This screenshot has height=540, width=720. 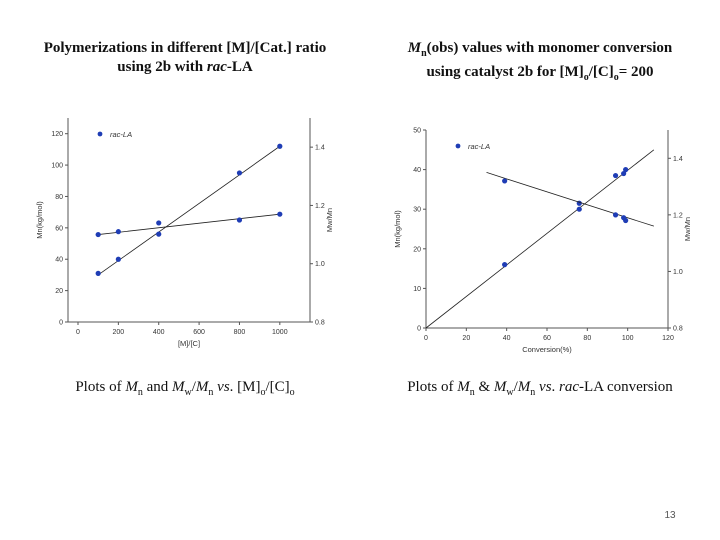 What do you see at coordinates (507, 338) in the screenshot?
I see `x-tick-label: 40` at bounding box center [507, 338].